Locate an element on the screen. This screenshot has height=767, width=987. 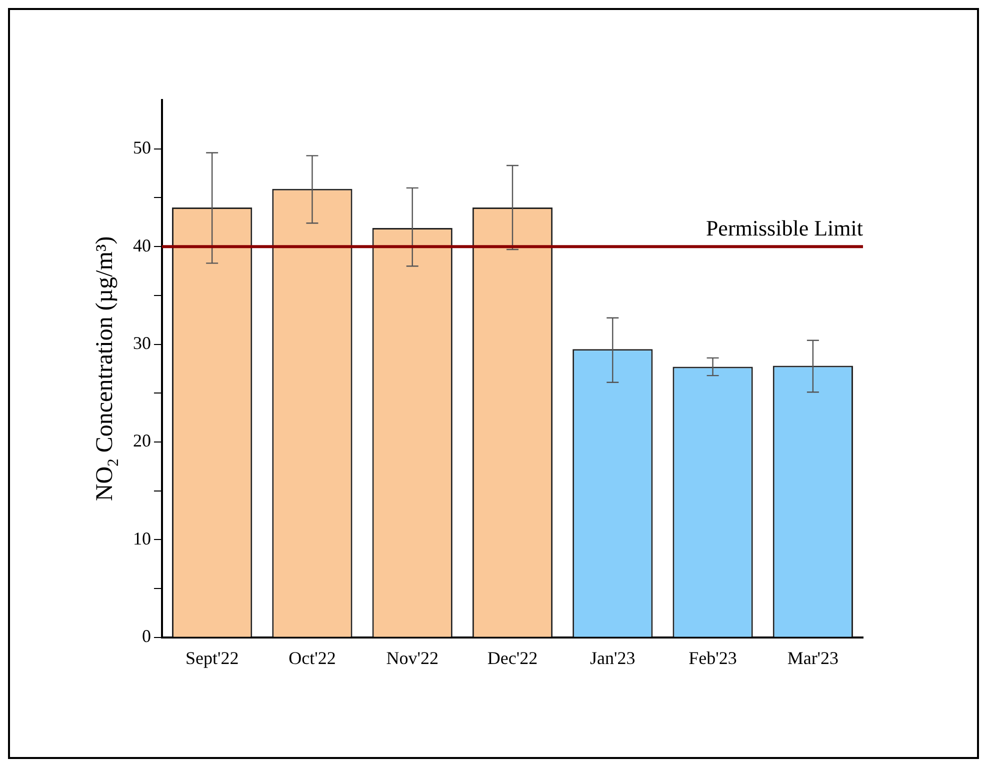
x-tick-label: Nov'22 is located at coordinates (412, 658).